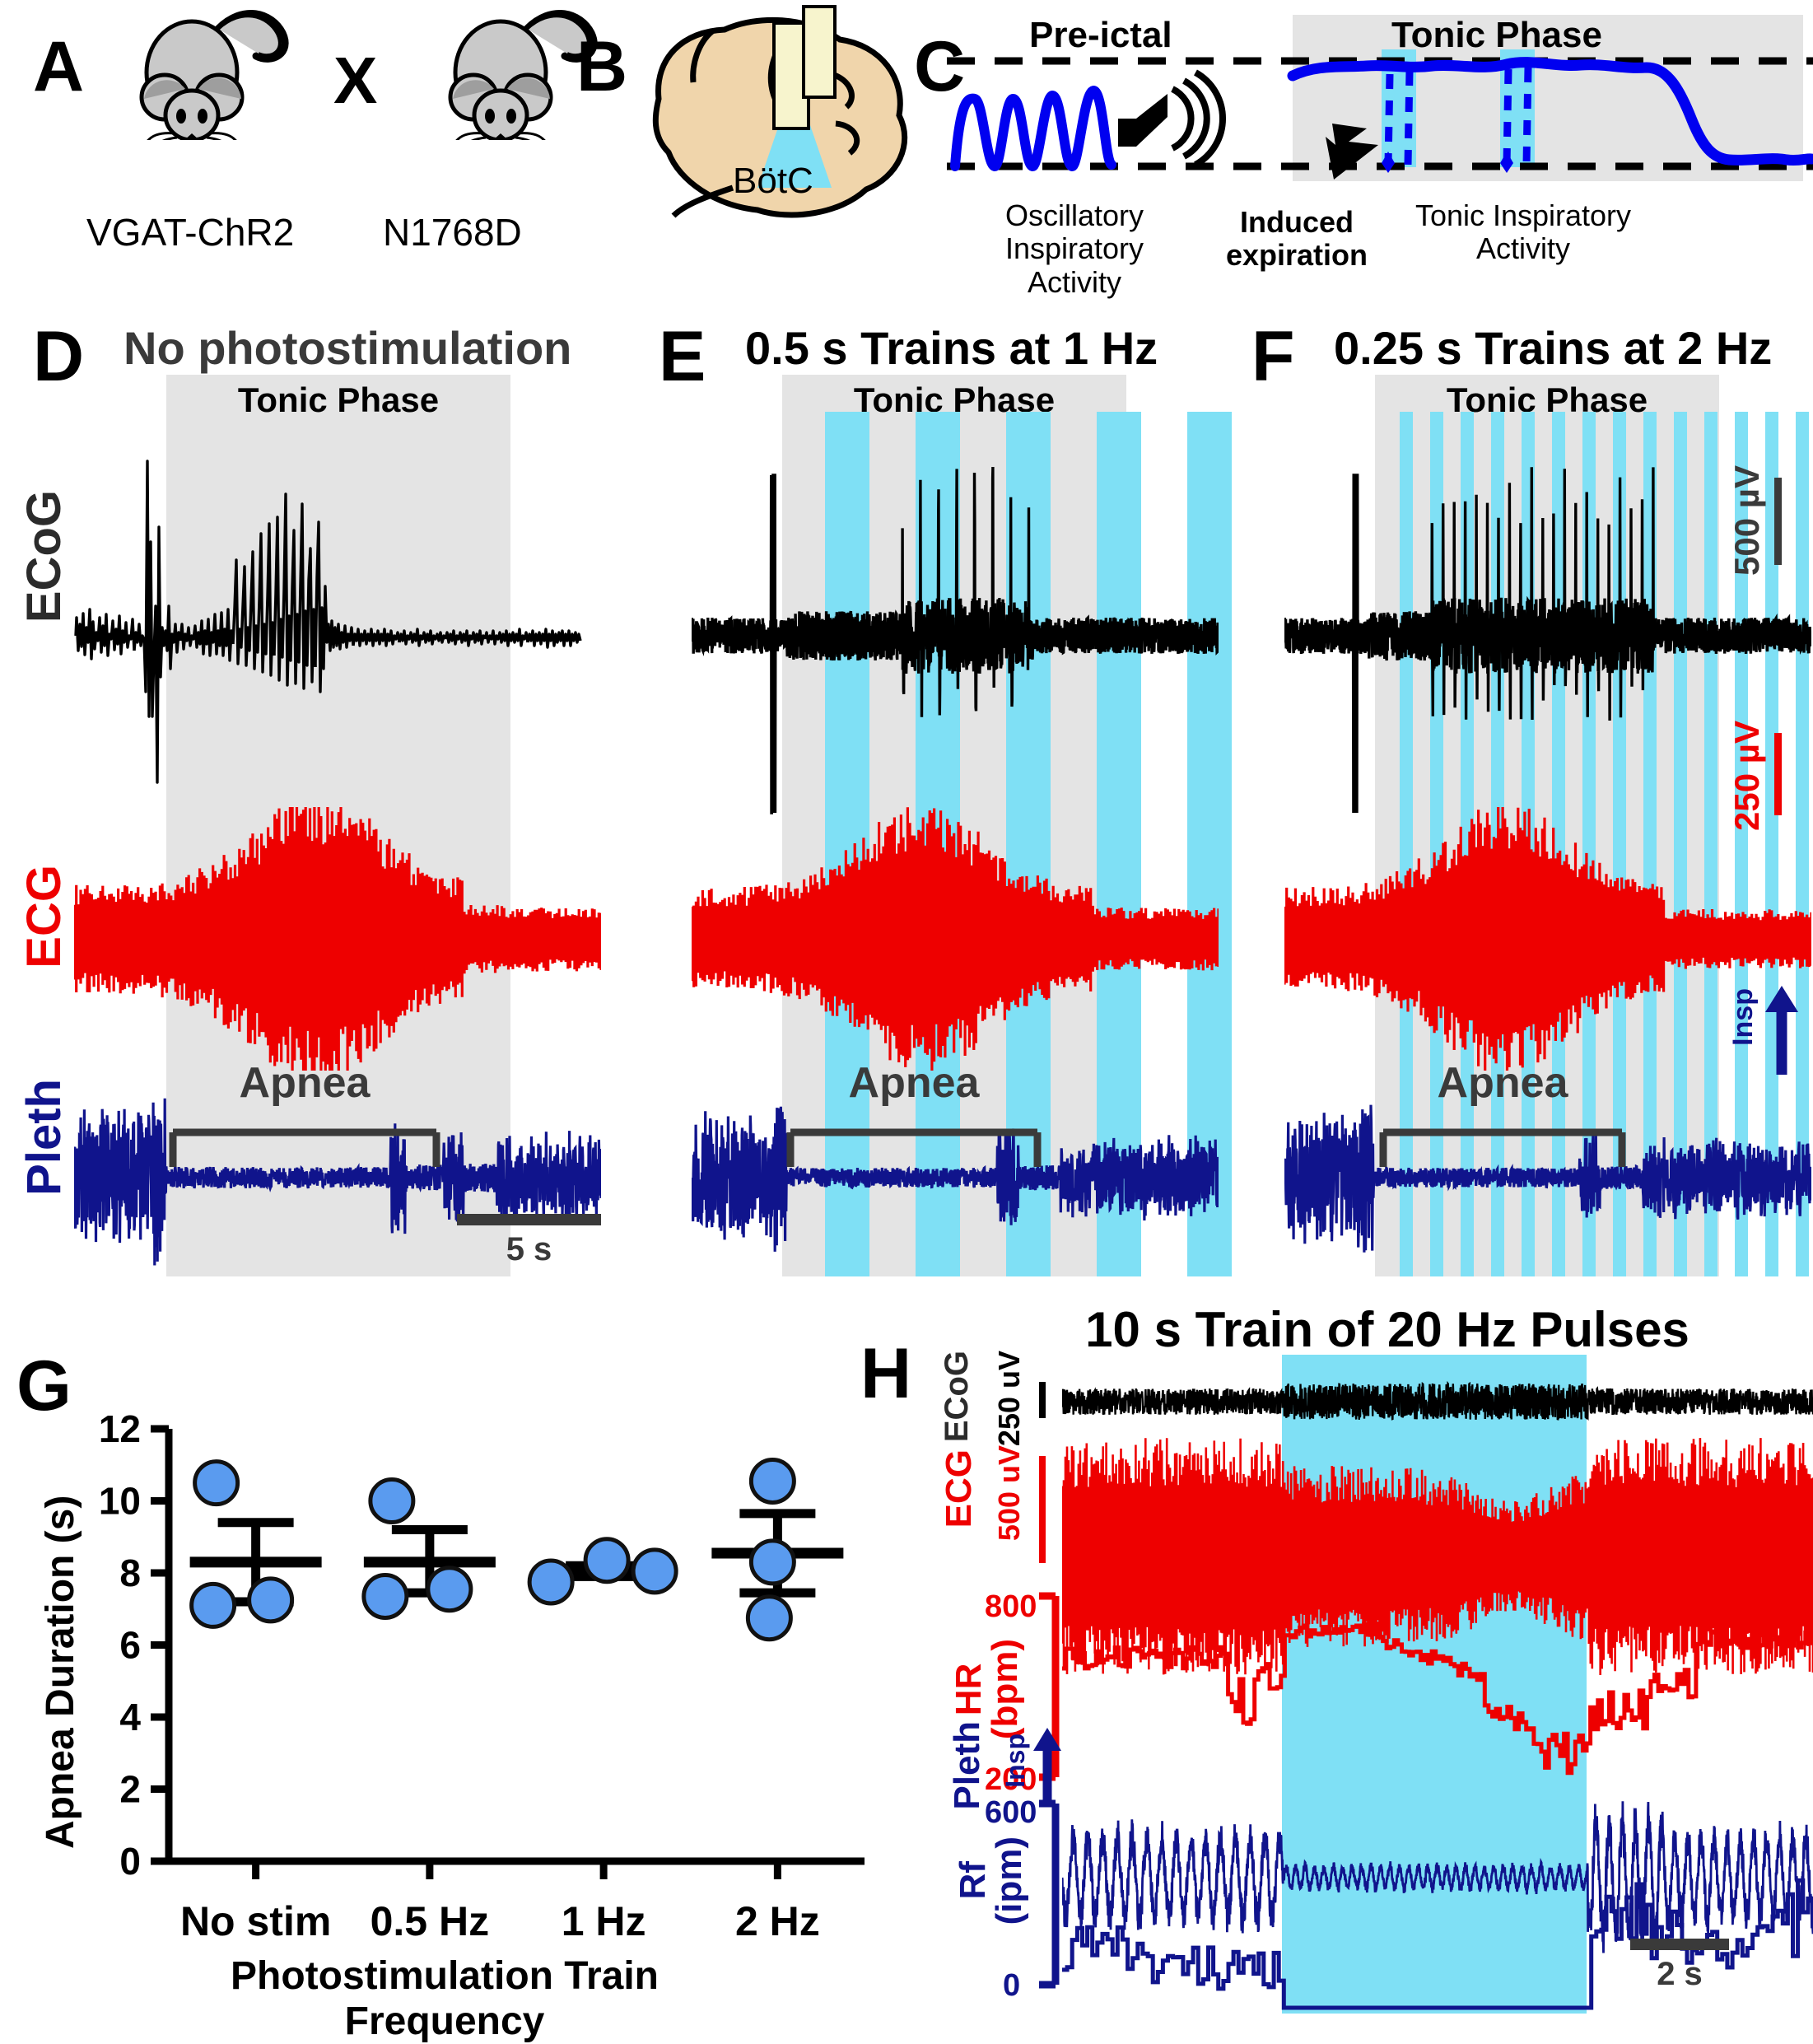 The image size is (1813, 2044). I want to click on channel-label-ecg: ECG, so click(44, 916).